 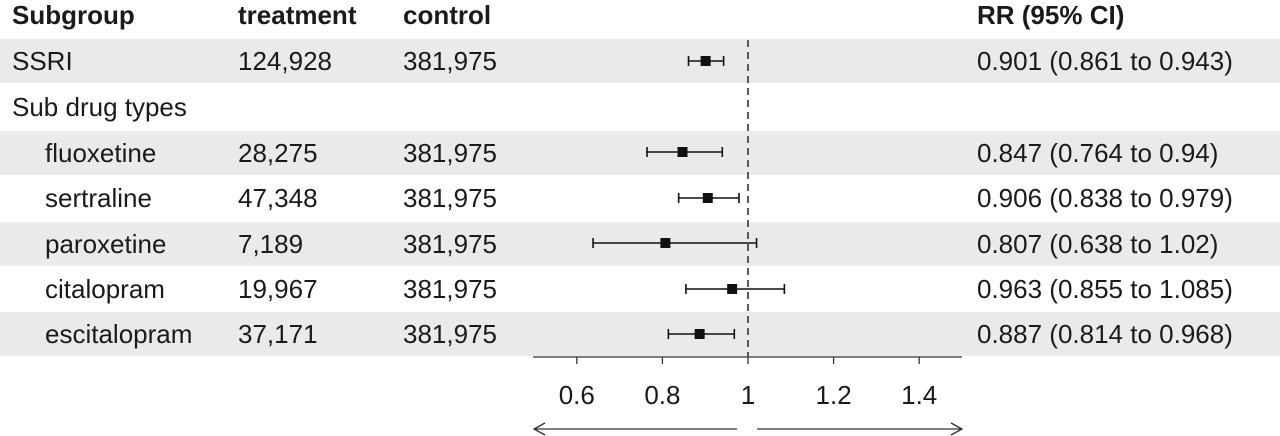 What do you see at coordinates (119, 334) in the screenshot?
I see `row-label: escitalopram` at bounding box center [119, 334].